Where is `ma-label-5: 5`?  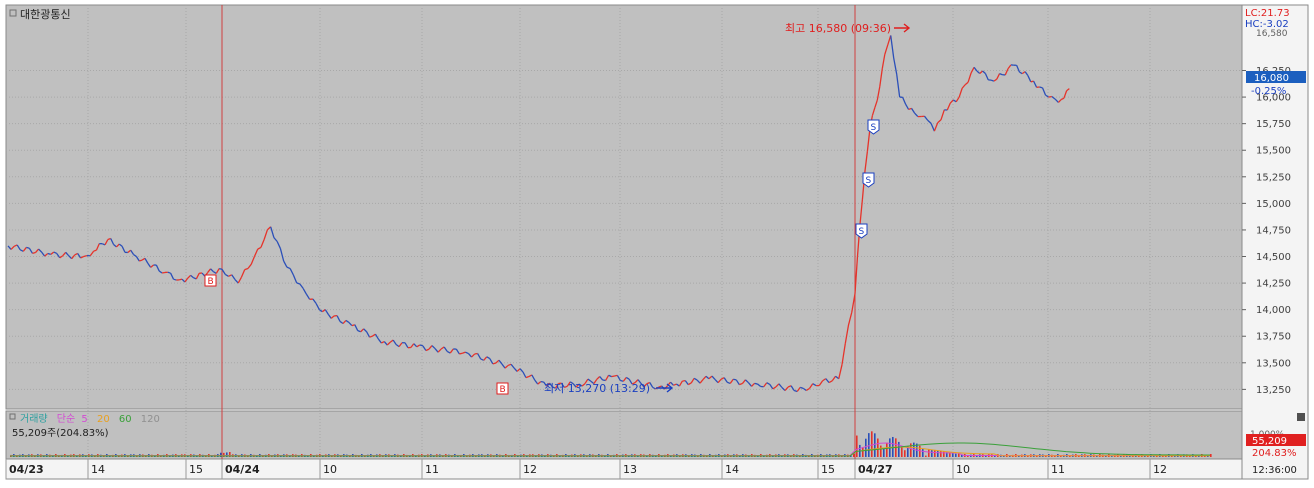 ma-label-5: 5 is located at coordinates (84, 419).